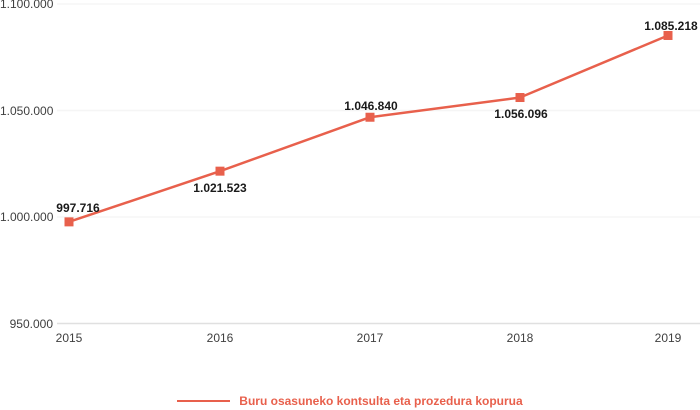 Image resolution: width=700 pixels, height=410 pixels. Describe the element at coordinates (31, 323) in the screenshot. I see `y-tick-label: 950.000` at that location.